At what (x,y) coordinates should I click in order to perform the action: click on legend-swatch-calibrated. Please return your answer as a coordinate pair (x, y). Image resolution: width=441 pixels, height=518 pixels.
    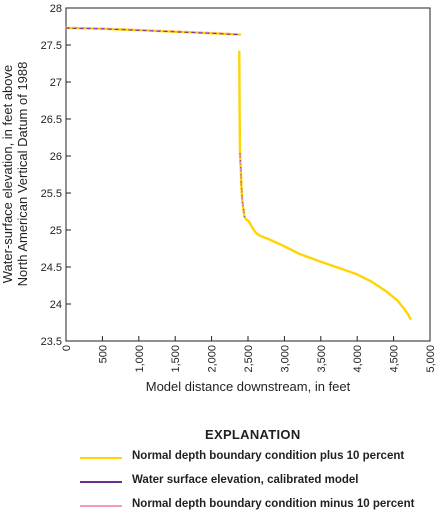
    Looking at the image, I should click on (101, 482).